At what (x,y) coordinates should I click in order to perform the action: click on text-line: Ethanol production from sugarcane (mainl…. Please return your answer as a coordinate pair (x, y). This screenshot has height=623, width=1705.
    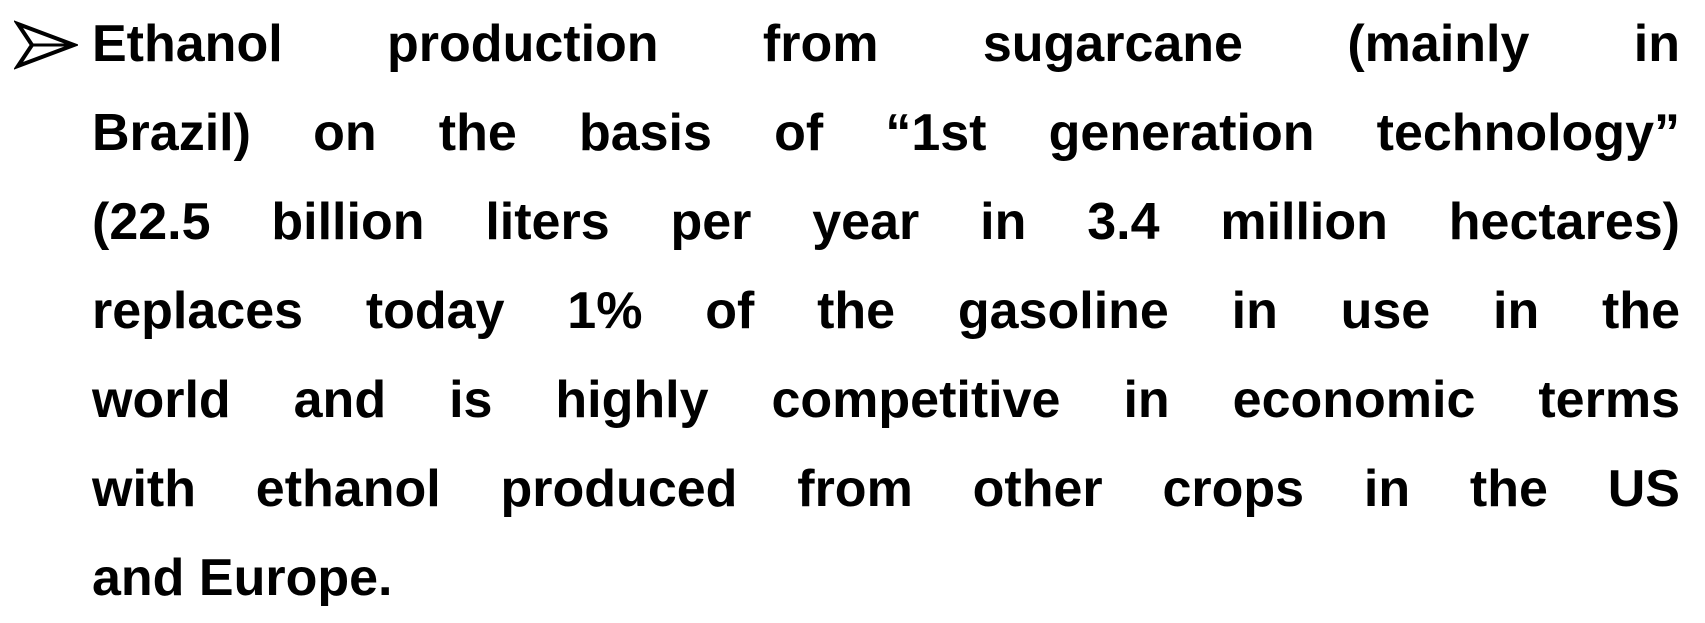
    Looking at the image, I should click on (886, 44).